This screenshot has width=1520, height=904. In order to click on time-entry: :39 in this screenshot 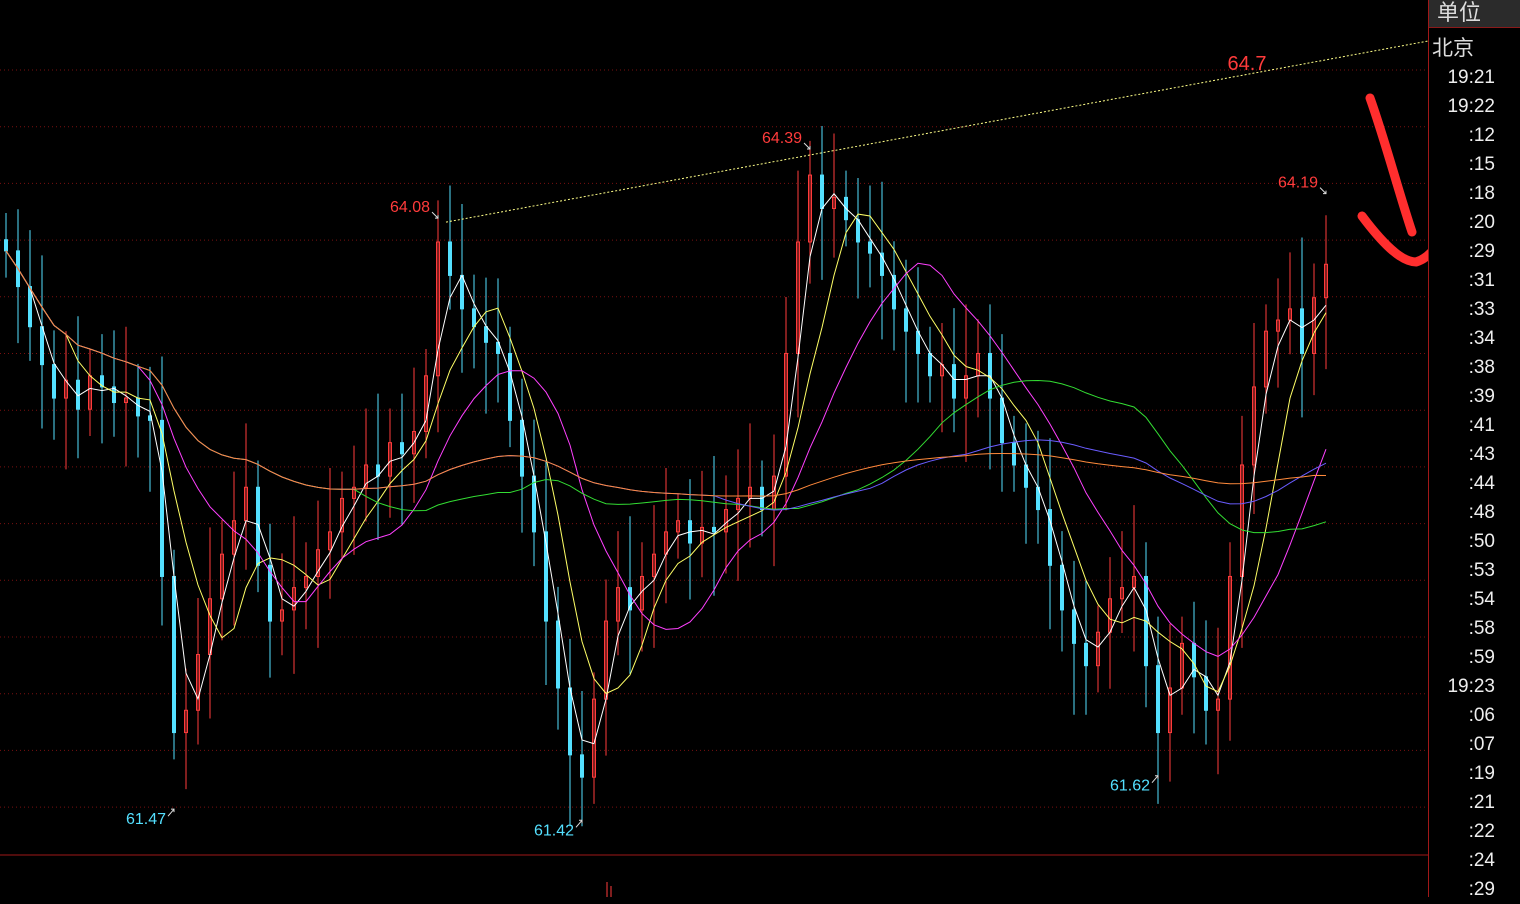, I will do `click(1481, 396)`.